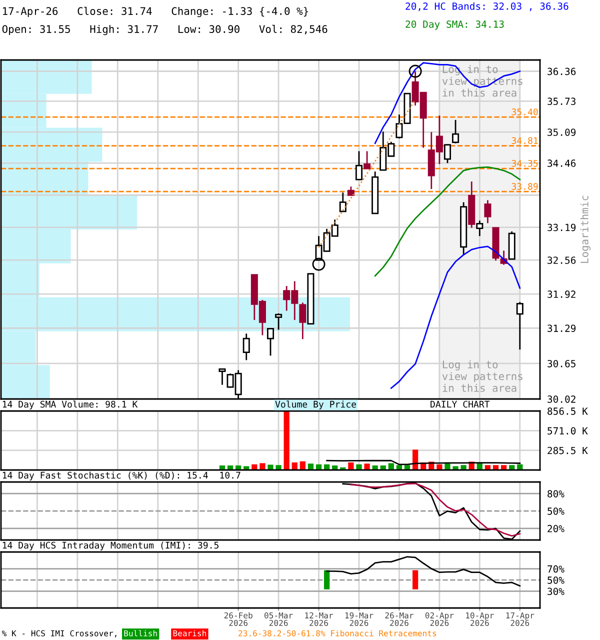 Image resolution: width=600 pixels, height=640 pixels. What do you see at coordinates (487, 7) in the screenshot?
I see `text: 20,2 HC Bands: 32.03 , 36.36` at bounding box center [487, 7].